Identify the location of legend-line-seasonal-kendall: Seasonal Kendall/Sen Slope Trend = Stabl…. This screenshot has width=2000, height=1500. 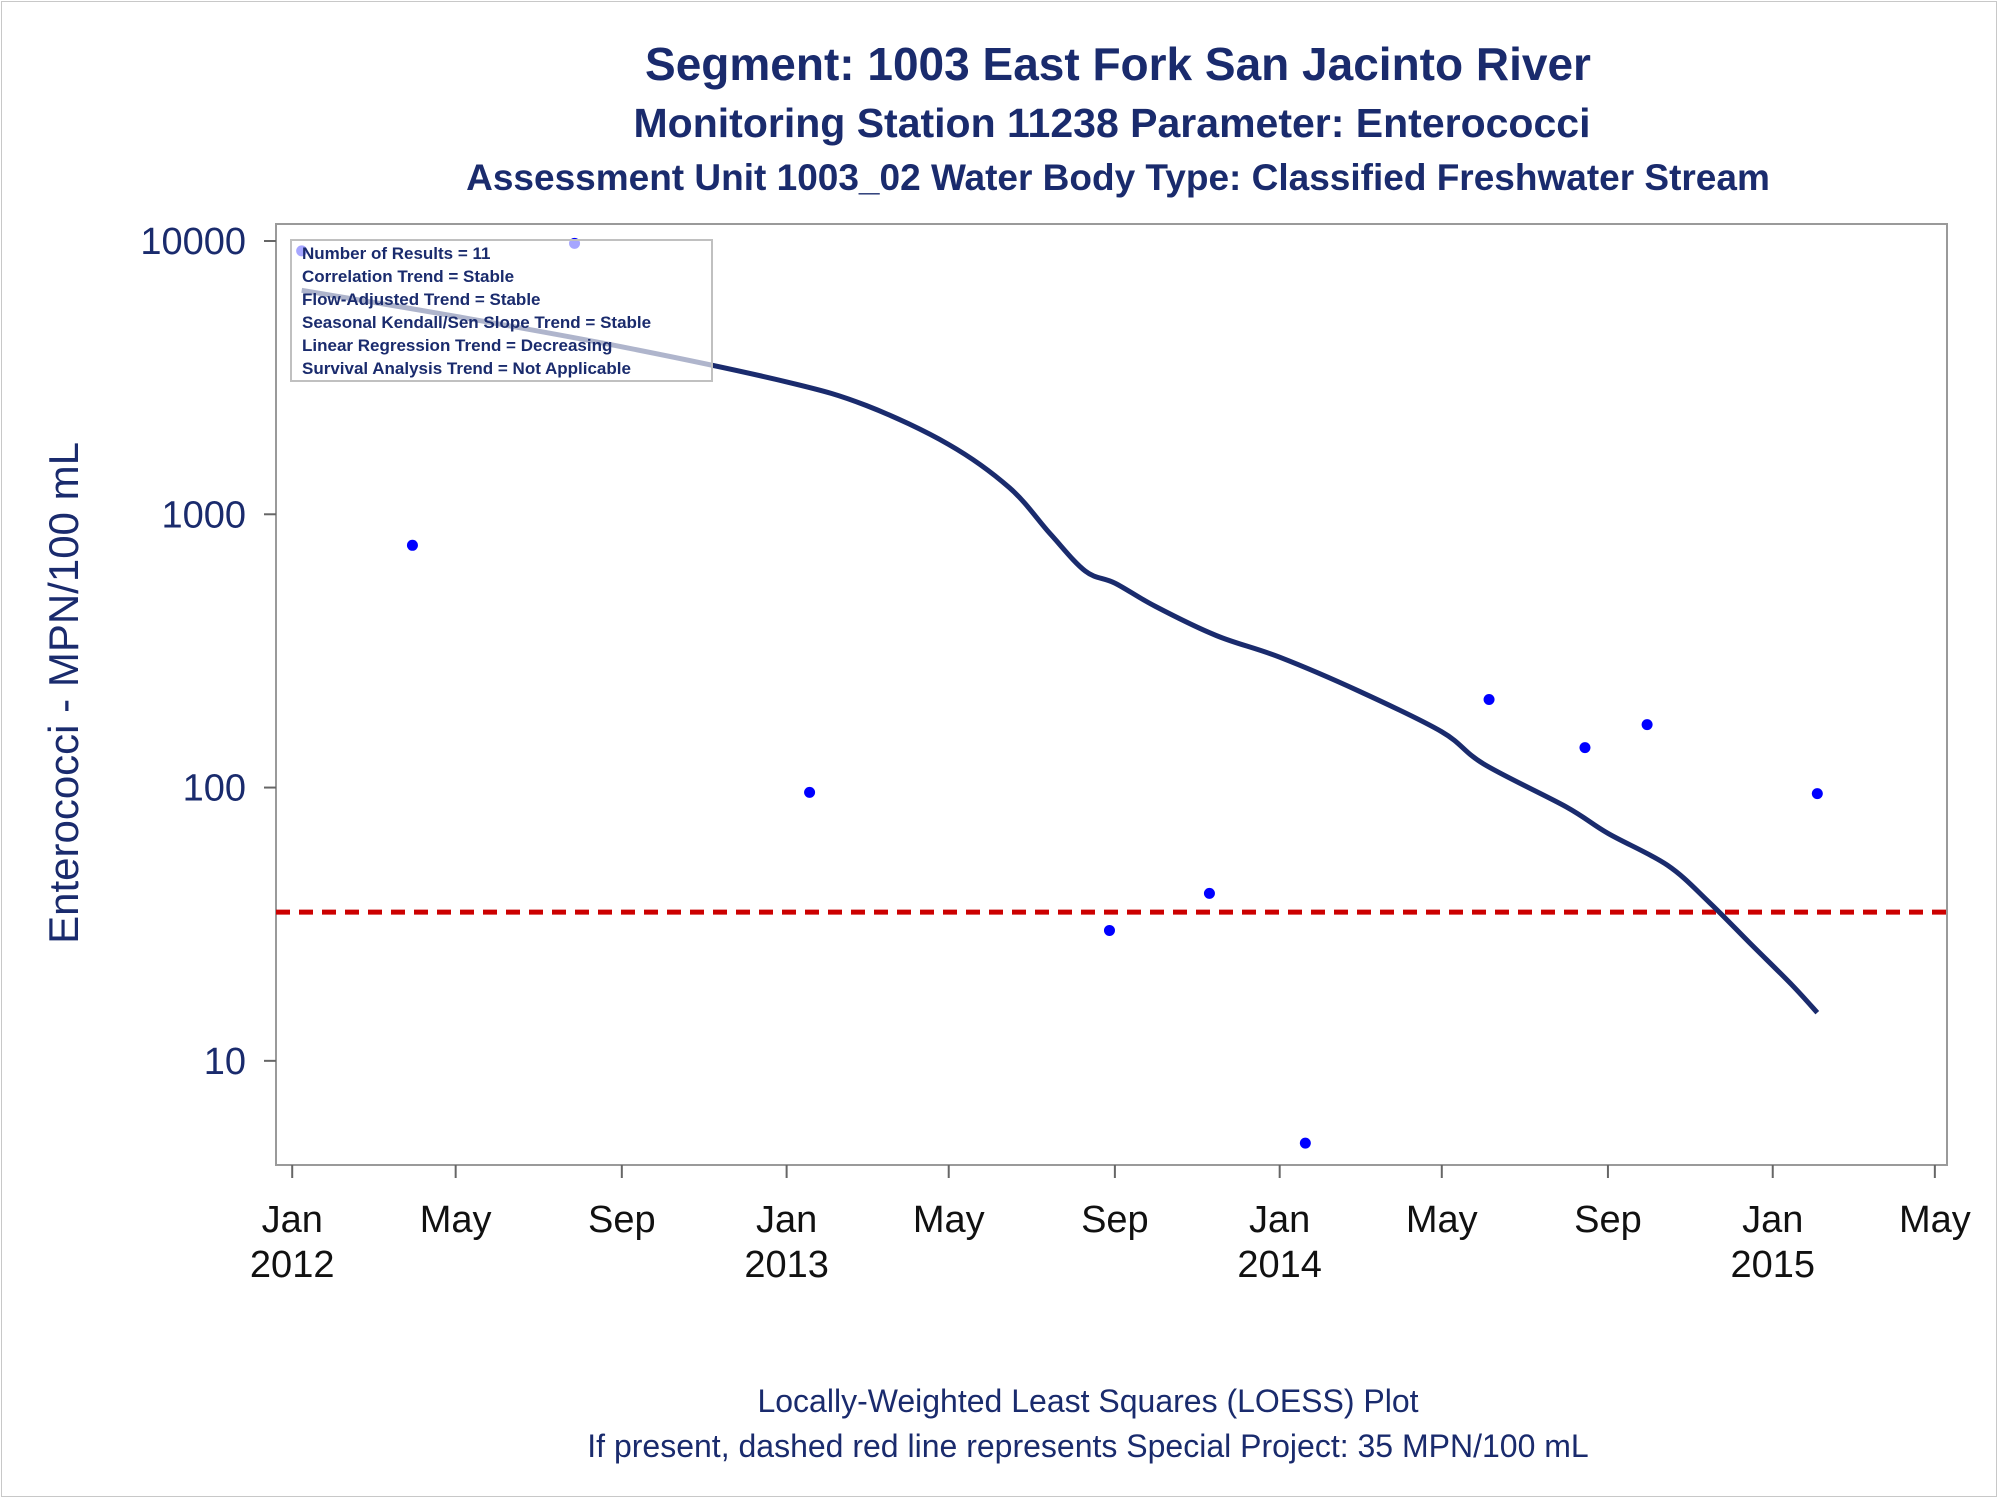
(476, 322).